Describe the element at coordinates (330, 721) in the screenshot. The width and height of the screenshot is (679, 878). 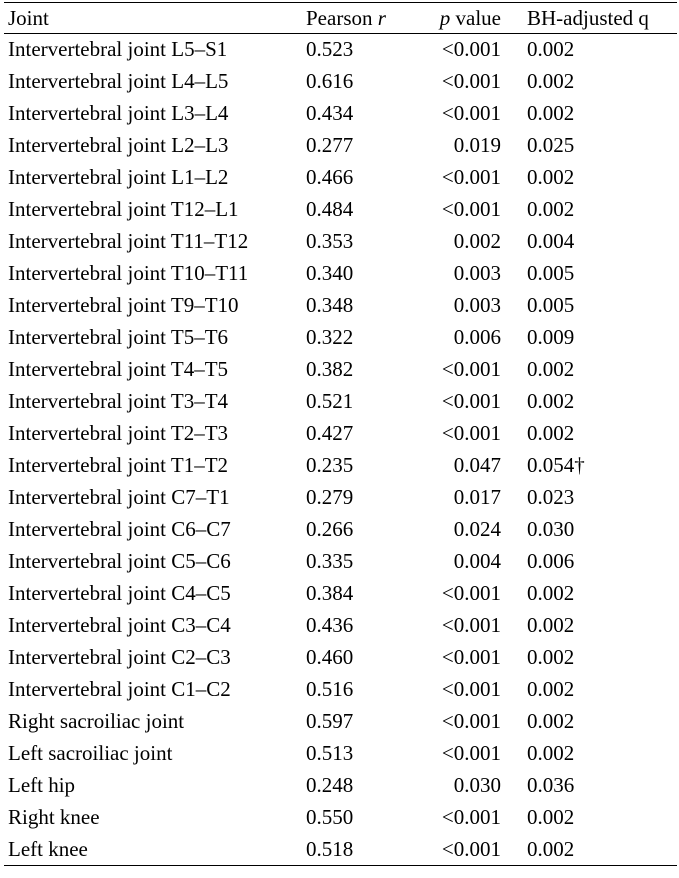
I see `table-cell: 0.597` at that location.